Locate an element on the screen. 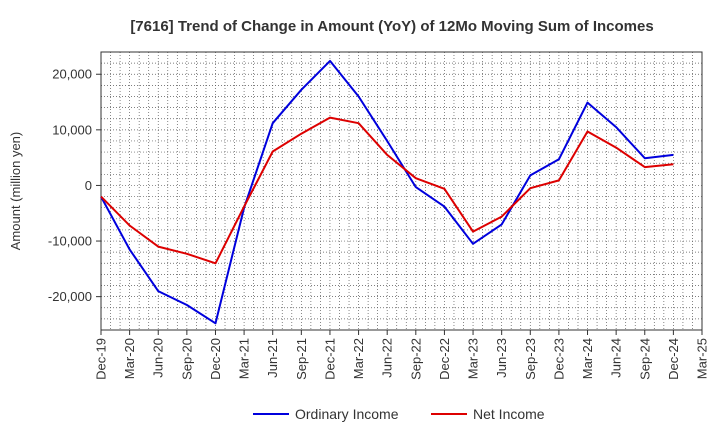 Image resolution: width=720 pixels, height=440 pixels. x-tick-label: Sep-21 is located at coordinates (301, 359).